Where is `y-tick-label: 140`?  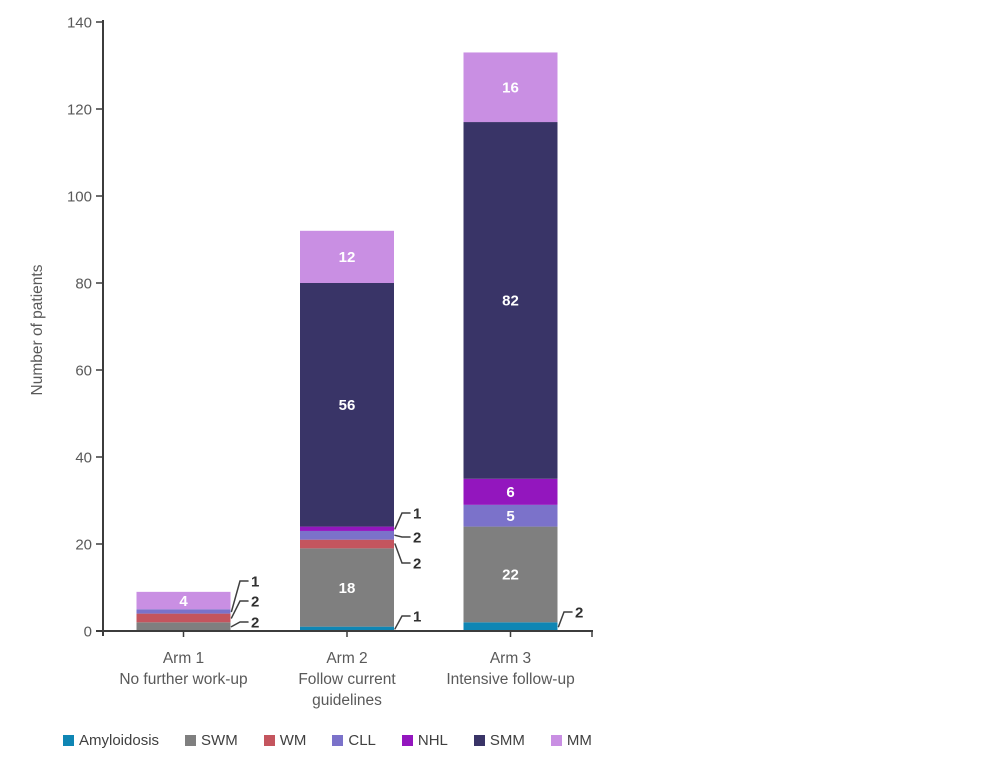 y-tick-label: 140 is located at coordinates (79, 22).